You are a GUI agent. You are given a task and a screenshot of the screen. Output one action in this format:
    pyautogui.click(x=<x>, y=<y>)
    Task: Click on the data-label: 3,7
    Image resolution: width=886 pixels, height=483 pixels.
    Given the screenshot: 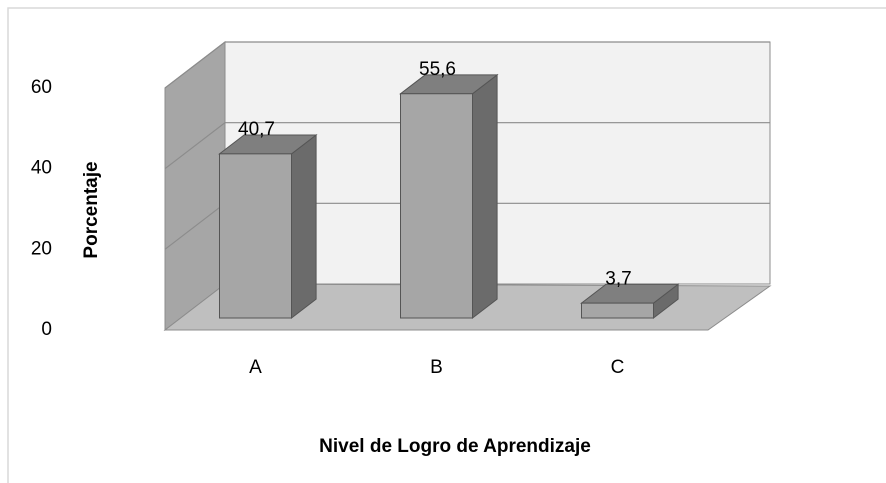 What is the action you would take?
    pyautogui.click(x=618, y=278)
    